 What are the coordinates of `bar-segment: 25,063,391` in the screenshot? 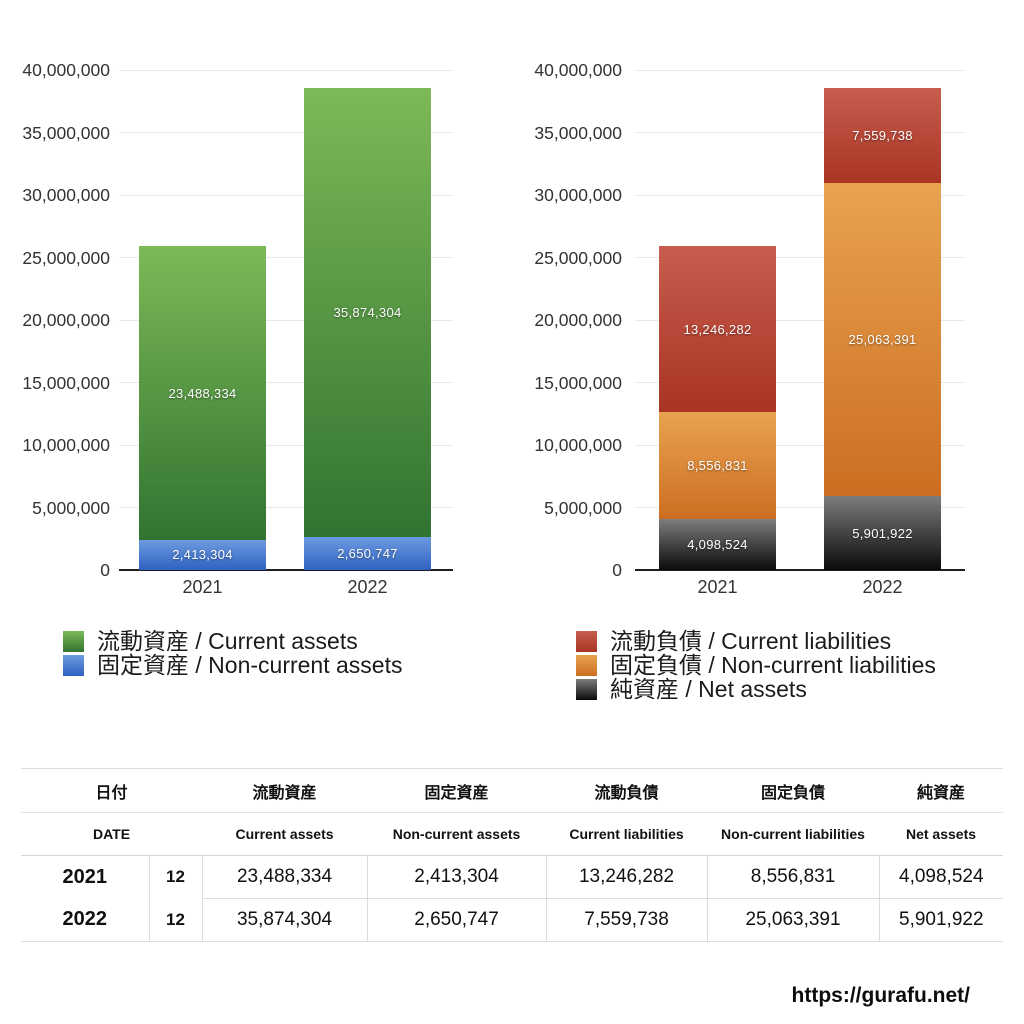 It's located at (882, 339).